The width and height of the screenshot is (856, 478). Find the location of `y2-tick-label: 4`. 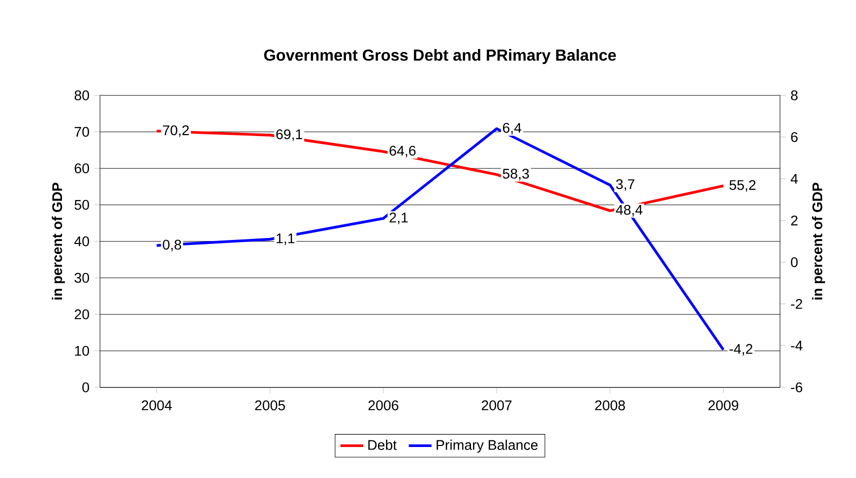

y2-tick-label: 4 is located at coordinates (794, 179).